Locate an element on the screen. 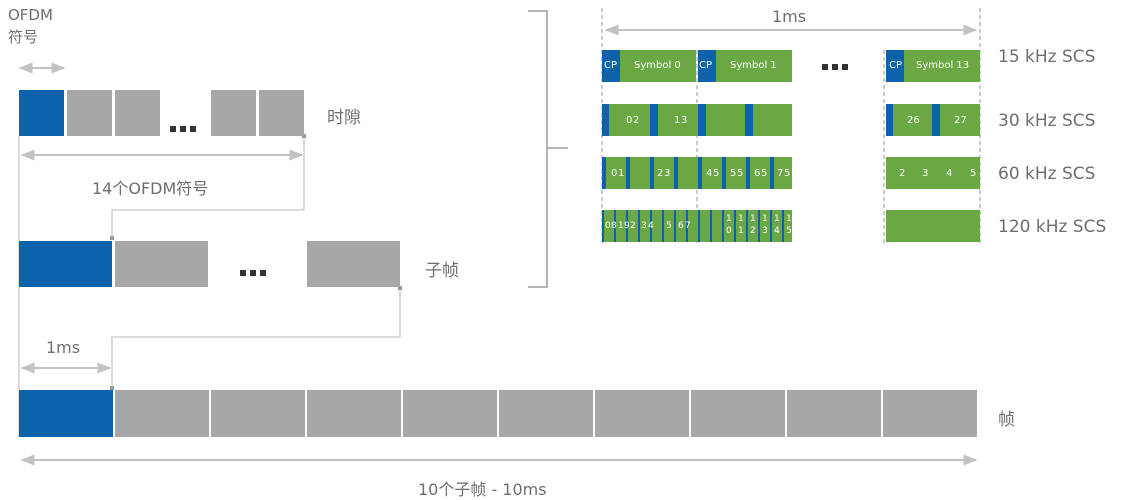 This screenshot has height=500, width=1132. fourteen-symbols-label: 14个OFDM符号 is located at coordinates (150, 188).